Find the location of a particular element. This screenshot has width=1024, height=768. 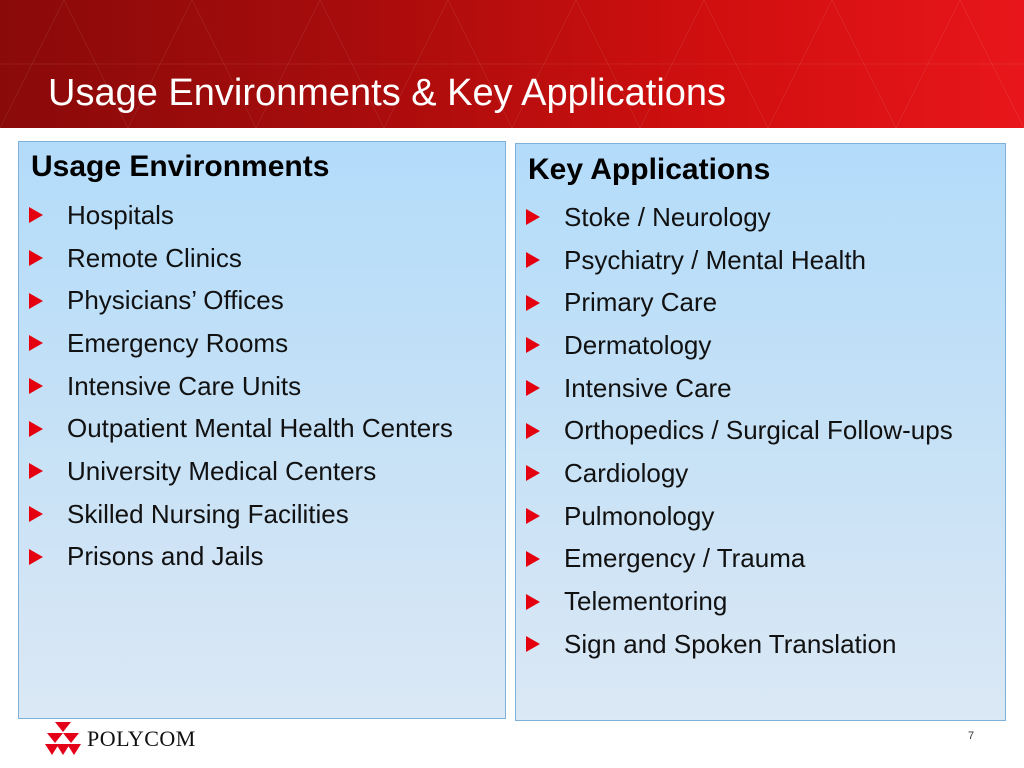

list-item: Skilled Nursing Facilities is located at coordinates (241, 514).